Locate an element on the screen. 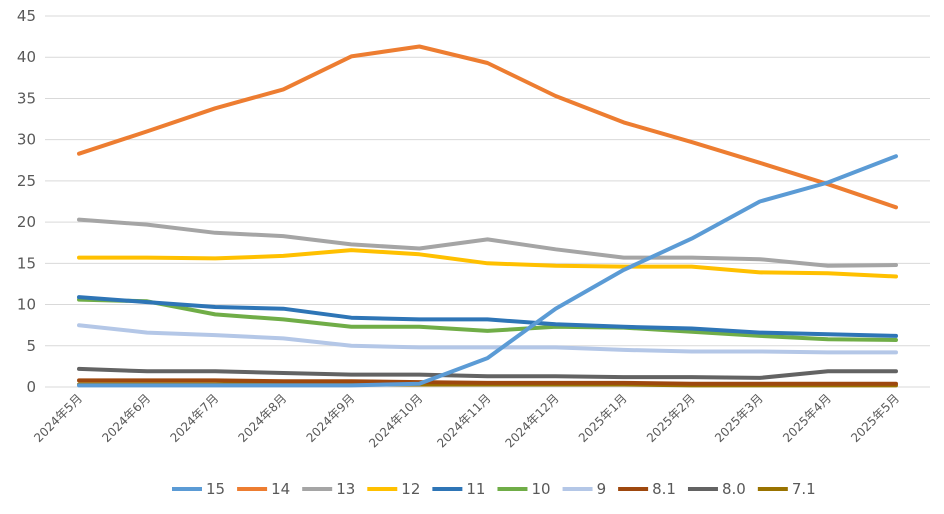 This screenshot has width=944, height=514. legend-label: 10 is located at coordinates (540, 489).